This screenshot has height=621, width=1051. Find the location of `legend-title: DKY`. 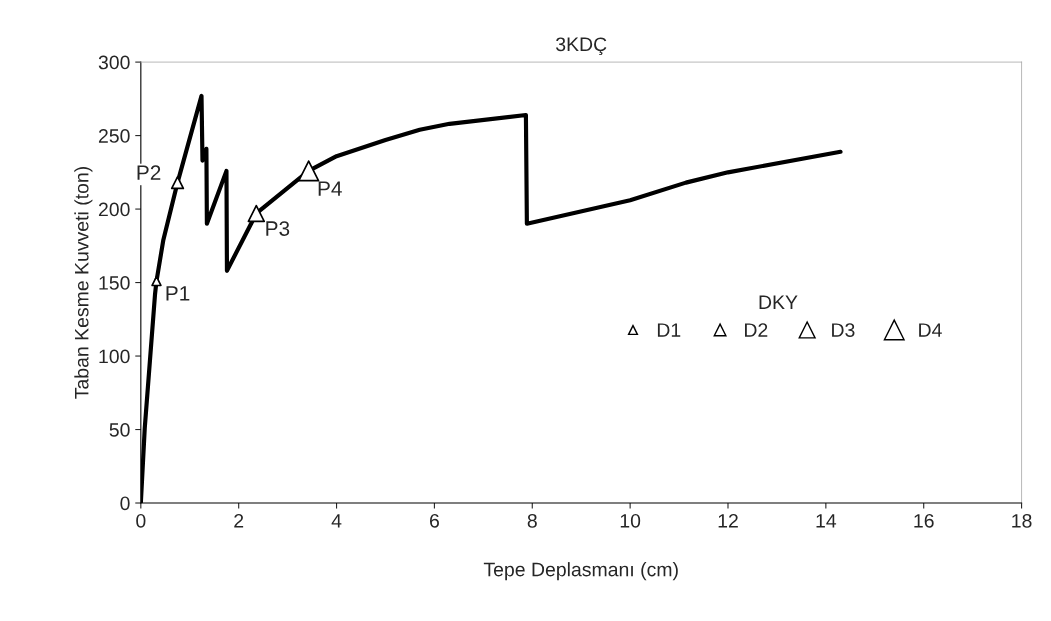

legend-title: DKY is located at coordinates (778, 302).